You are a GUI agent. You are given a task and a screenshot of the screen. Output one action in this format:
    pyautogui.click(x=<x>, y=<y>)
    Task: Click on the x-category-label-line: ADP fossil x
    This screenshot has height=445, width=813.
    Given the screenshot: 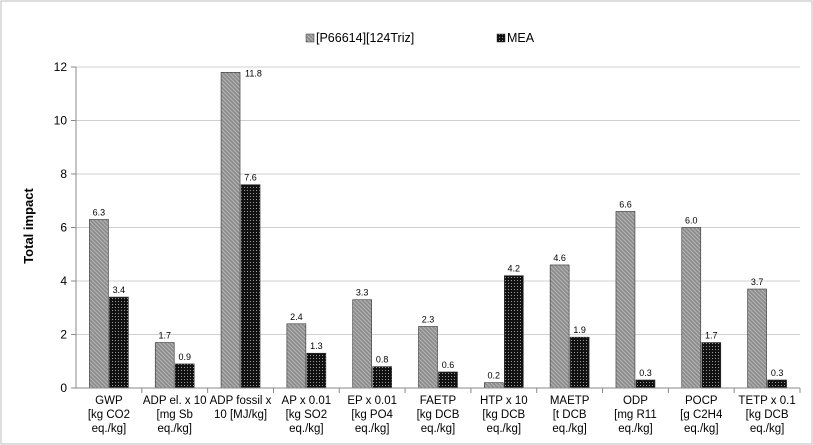 What is the action you would take?
    pyautogui.click(x=241, y=401)
    